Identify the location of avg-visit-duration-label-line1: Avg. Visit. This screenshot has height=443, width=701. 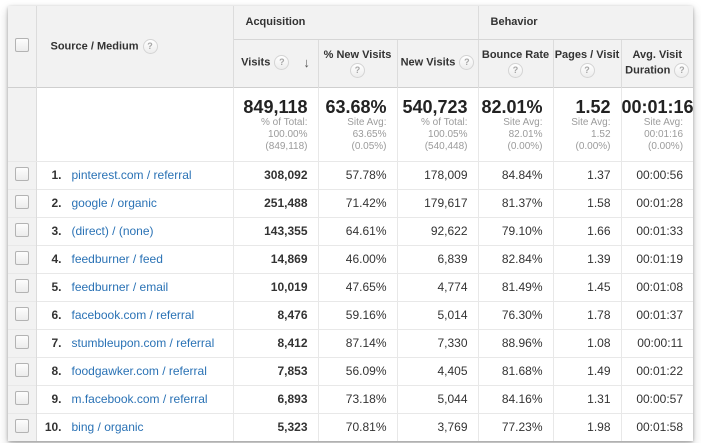
(657, 54).